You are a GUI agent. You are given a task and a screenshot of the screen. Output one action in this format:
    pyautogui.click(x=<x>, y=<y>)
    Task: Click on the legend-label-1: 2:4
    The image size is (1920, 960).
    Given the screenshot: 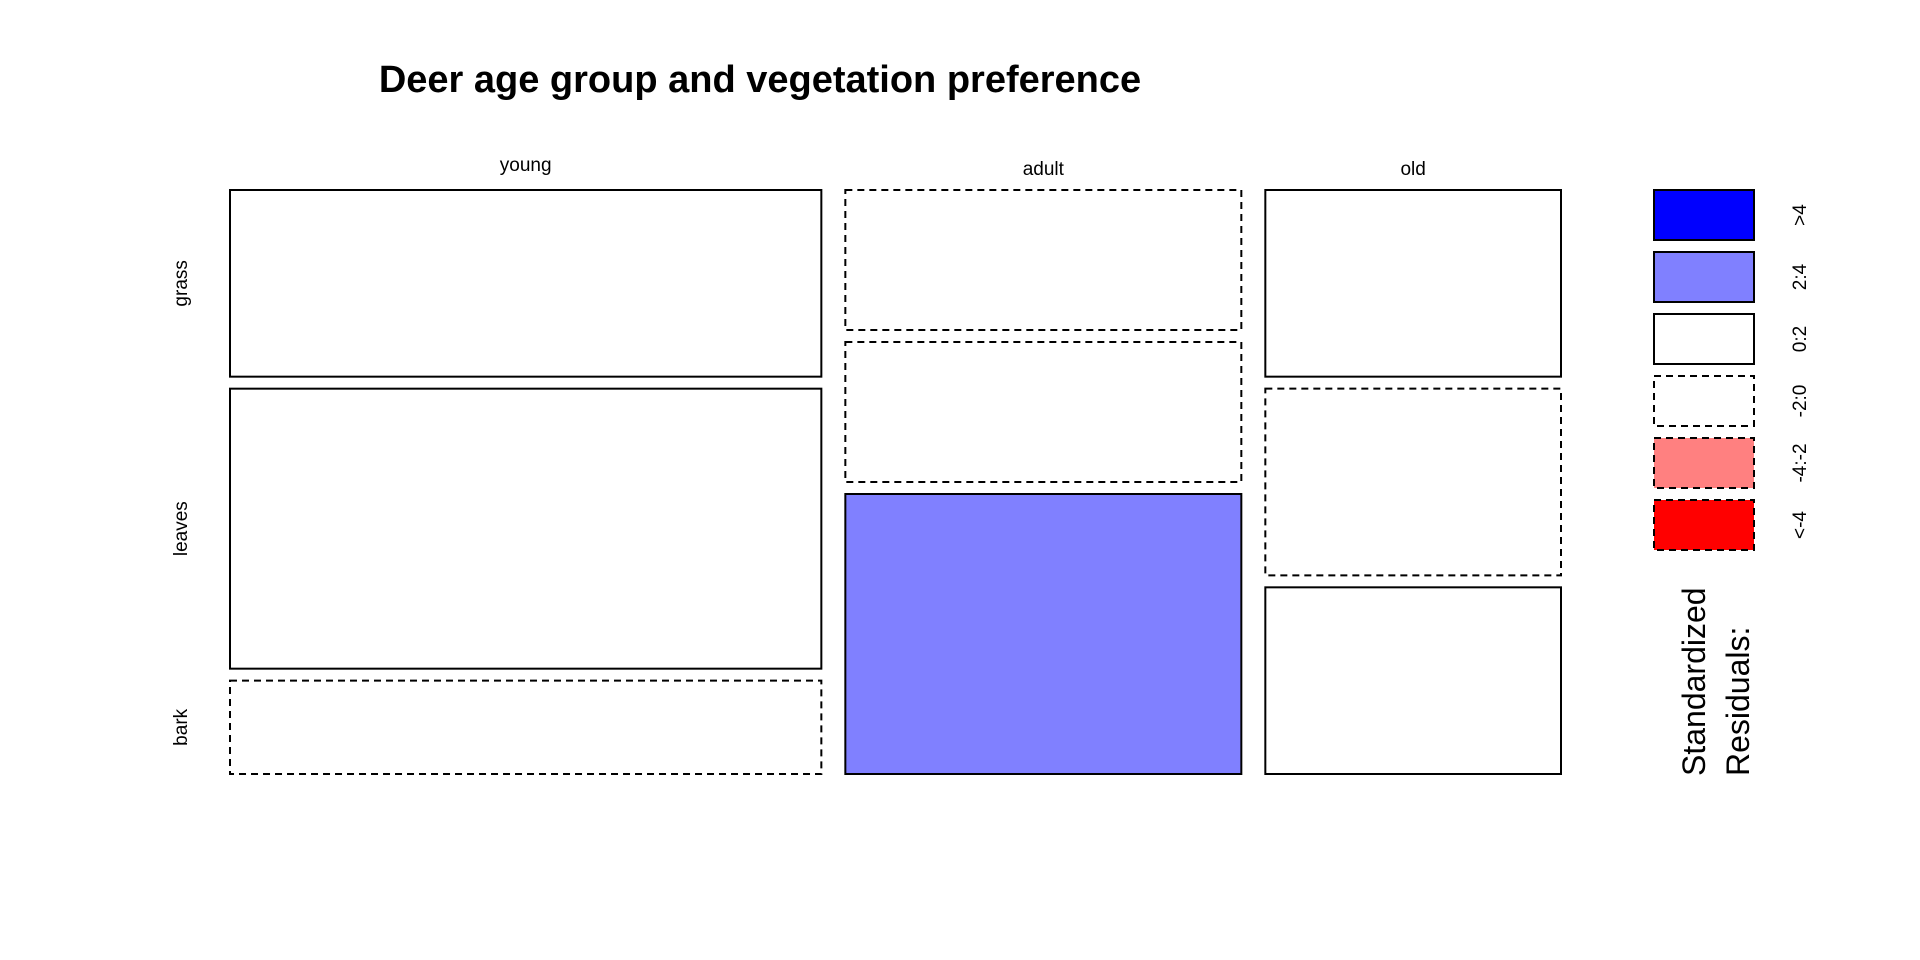 What is the action you would take?
    pyautogui.click(x=1800, y=276)
    